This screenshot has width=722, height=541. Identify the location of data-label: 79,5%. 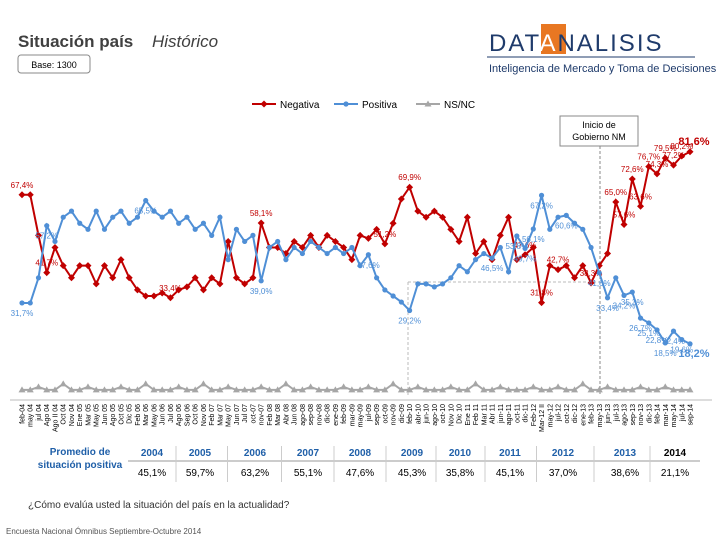
(665, 148).